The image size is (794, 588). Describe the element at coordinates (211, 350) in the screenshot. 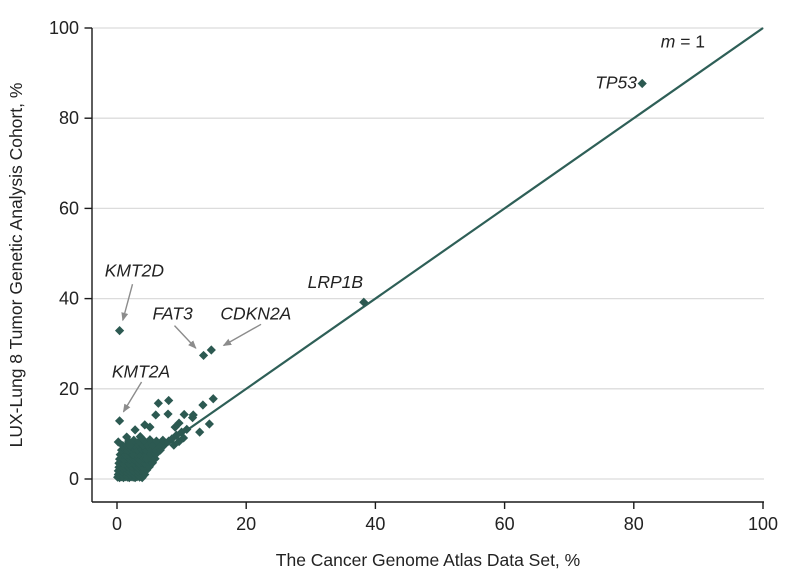

I see `gene-point-cdkn2a` at that location.